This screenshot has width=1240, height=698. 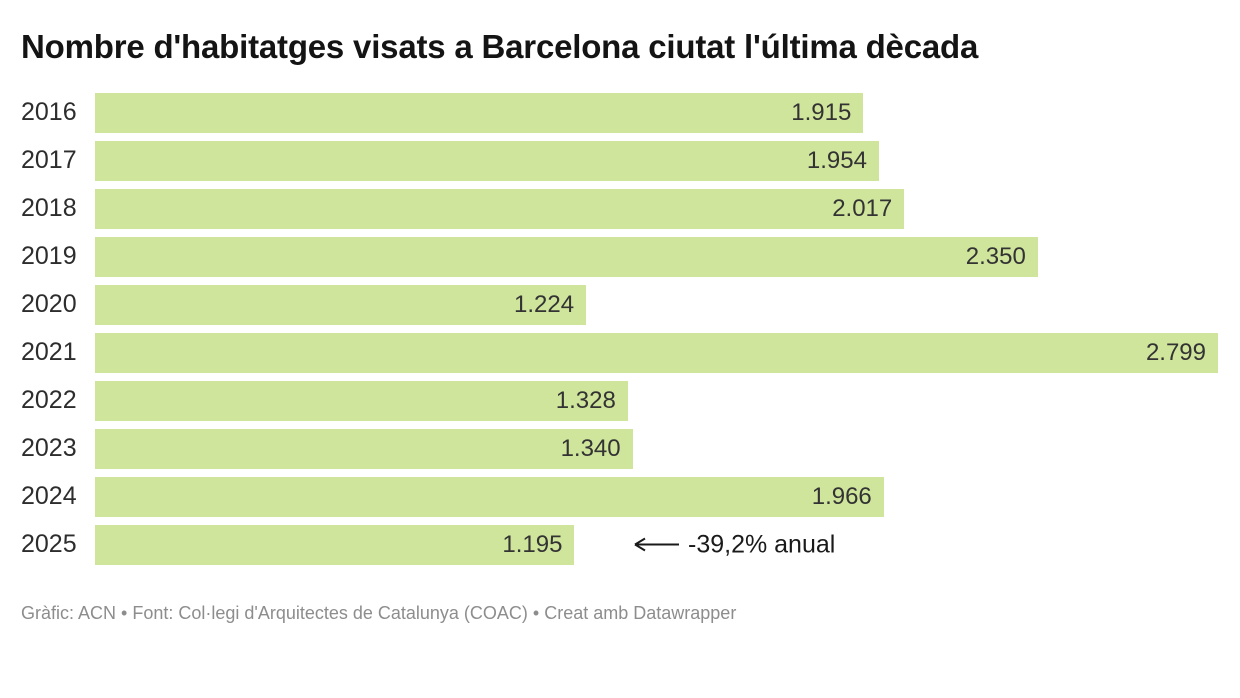 I want to click on chart-row: 2024 1.966, so click(x=619, y=496).